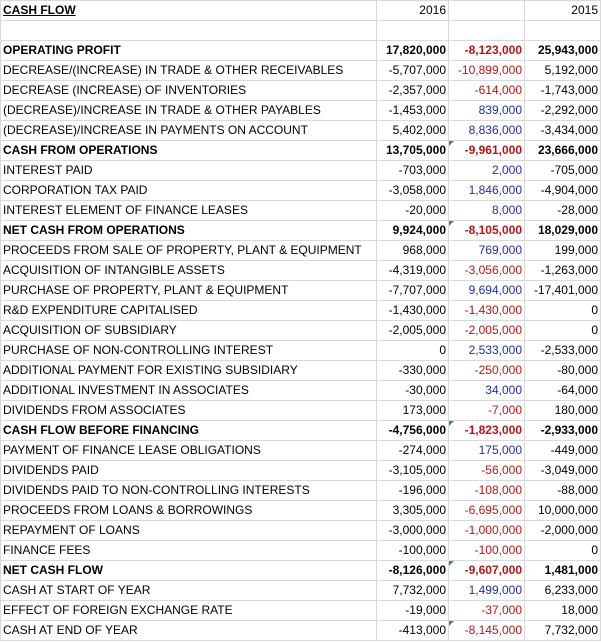  I want to click on difference-cell: 1,499,000, so click(486, 590).